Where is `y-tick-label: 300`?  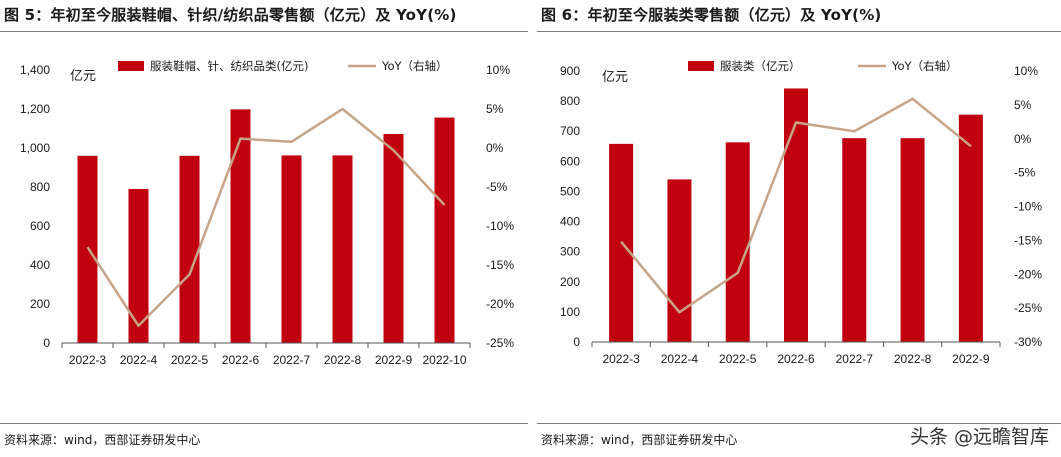 y-tick-label: 300 is located at coordinates (570, 252).